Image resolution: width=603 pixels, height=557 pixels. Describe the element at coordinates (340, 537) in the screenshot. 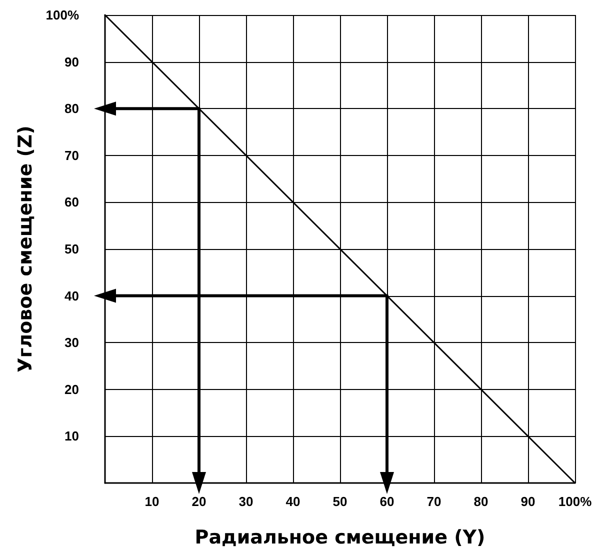

I see `x-axis-title: Радиальное смещение (Y)` at that location.